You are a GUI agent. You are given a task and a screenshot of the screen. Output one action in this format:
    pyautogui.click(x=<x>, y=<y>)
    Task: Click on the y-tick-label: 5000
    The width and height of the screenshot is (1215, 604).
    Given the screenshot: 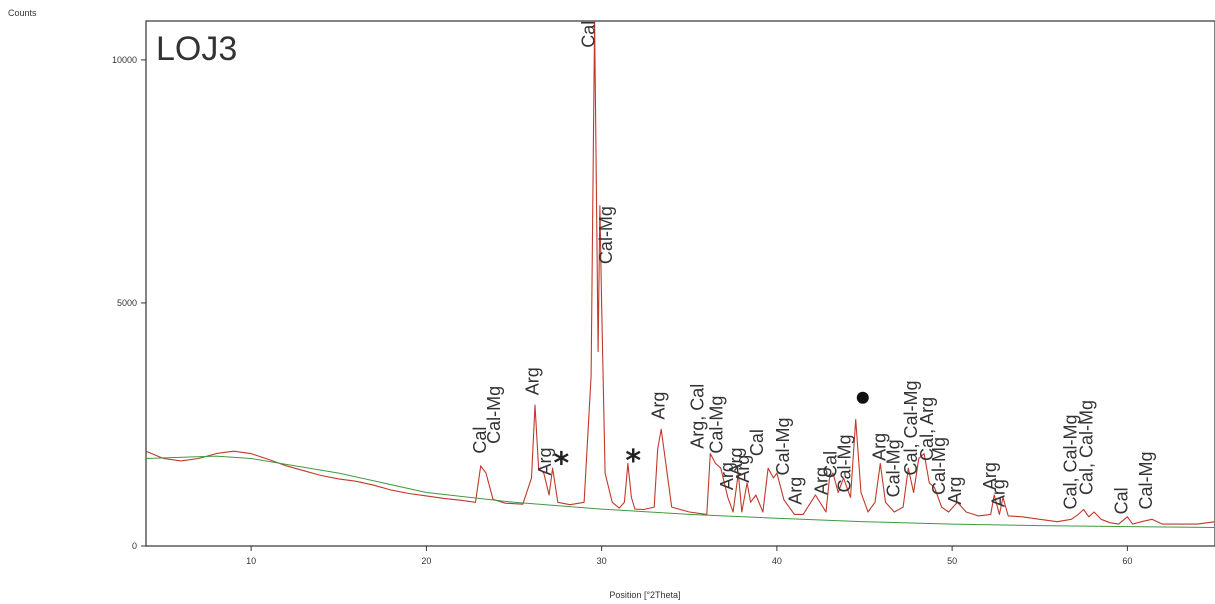 What is the action you would take?
    pyautogui.click(x=127, y=303)
    